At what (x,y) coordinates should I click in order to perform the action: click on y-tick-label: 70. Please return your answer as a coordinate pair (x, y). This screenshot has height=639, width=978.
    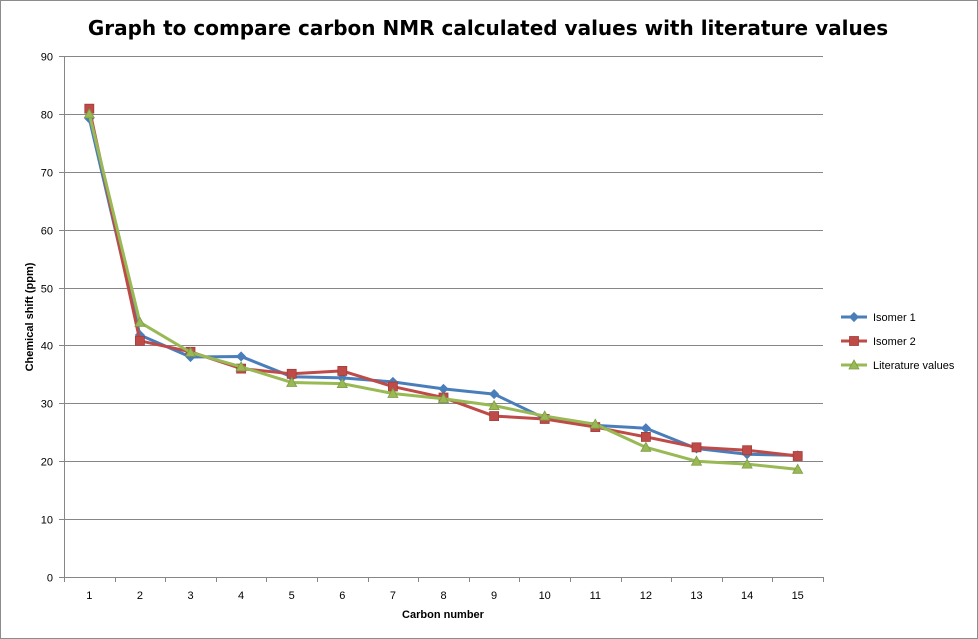
    Looking at the image, I should click on (47, 174).